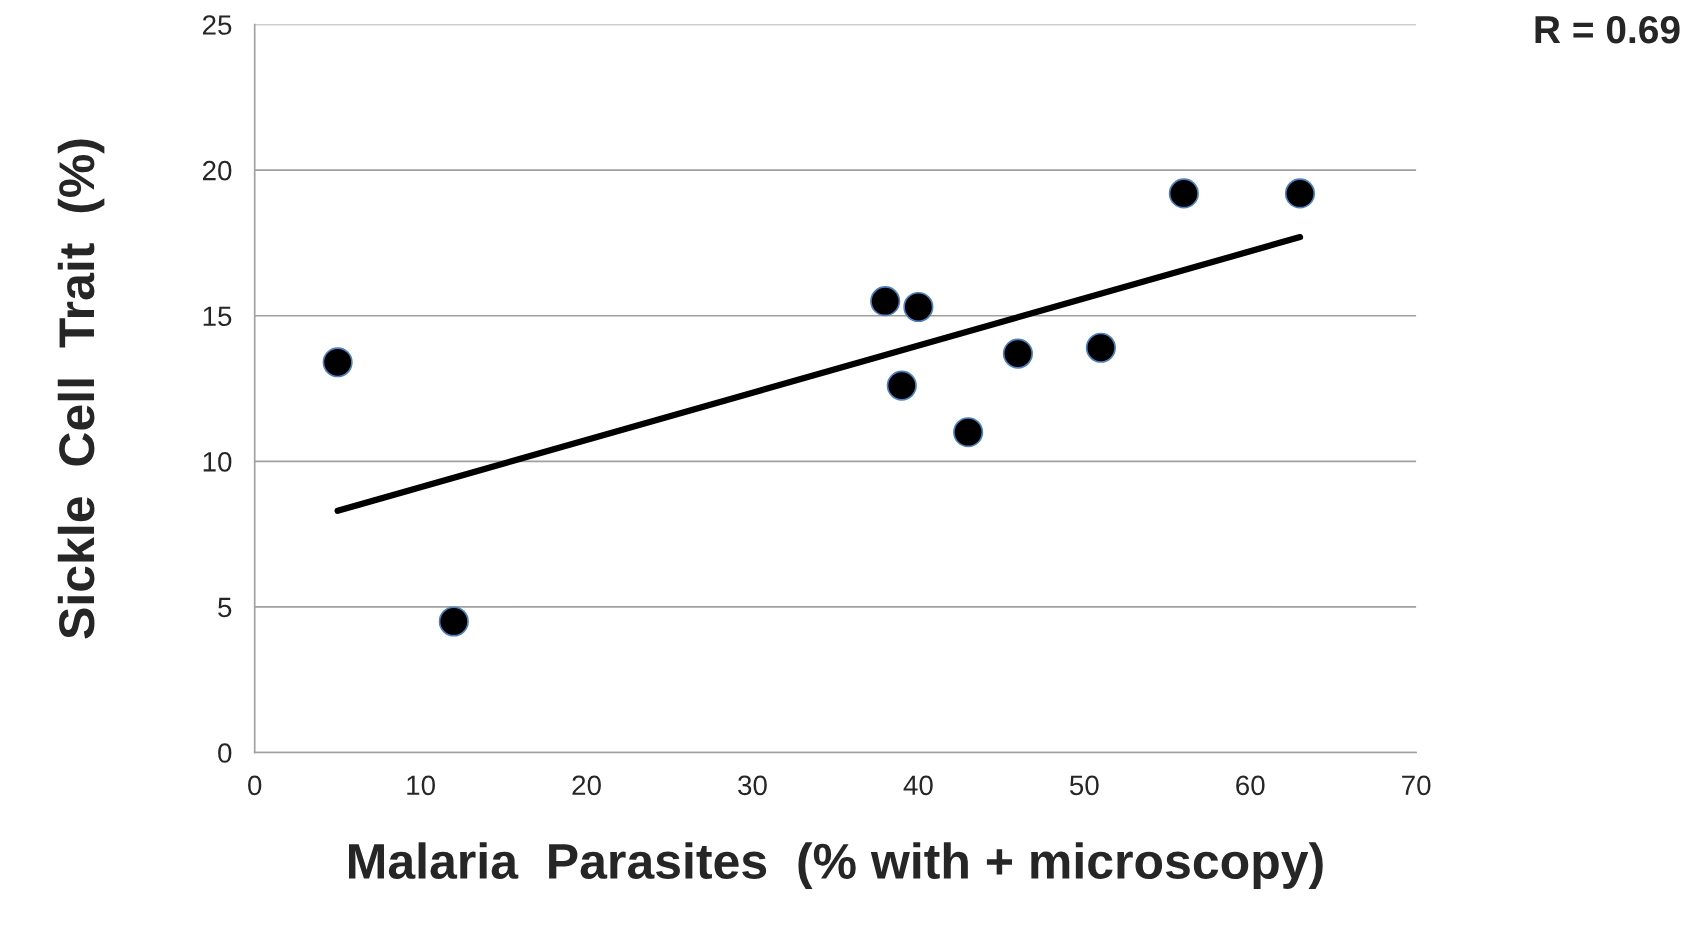 The image size is (1698, 943). I want to click on x-tick-label: 50, so click(1084, 785).